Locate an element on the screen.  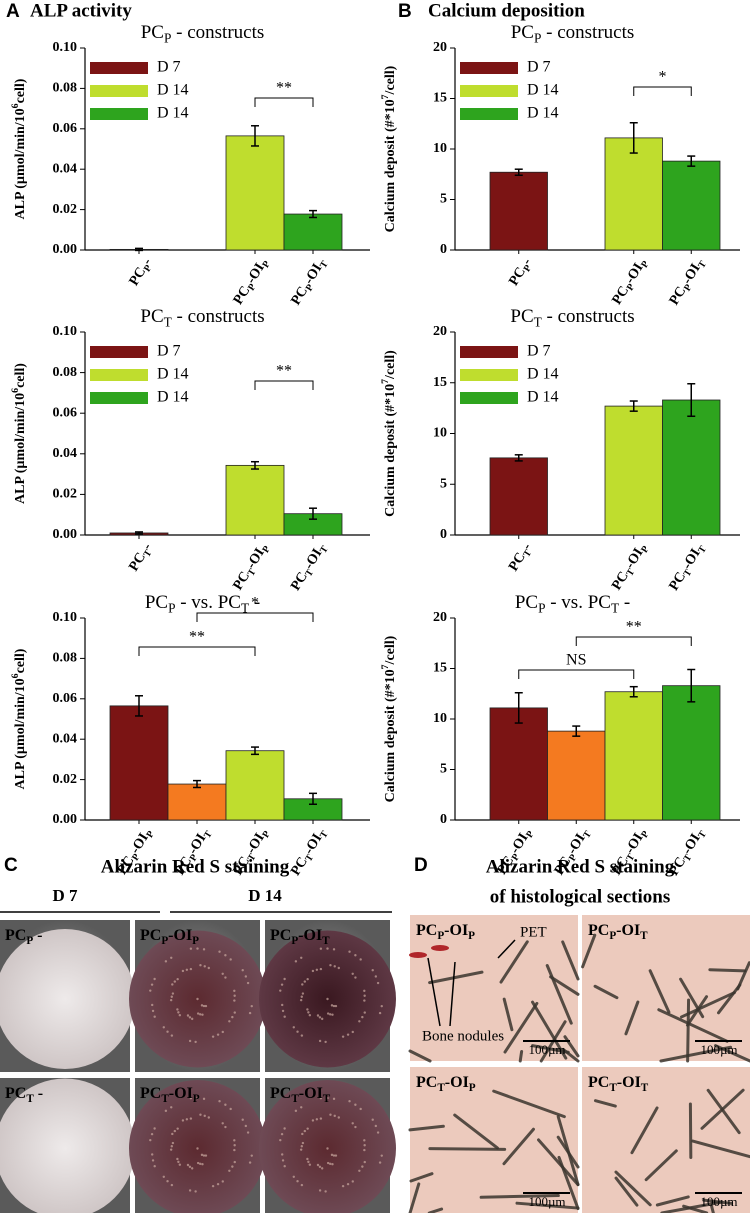
y-tick-label: 5 is located at coordinates (443, 199).